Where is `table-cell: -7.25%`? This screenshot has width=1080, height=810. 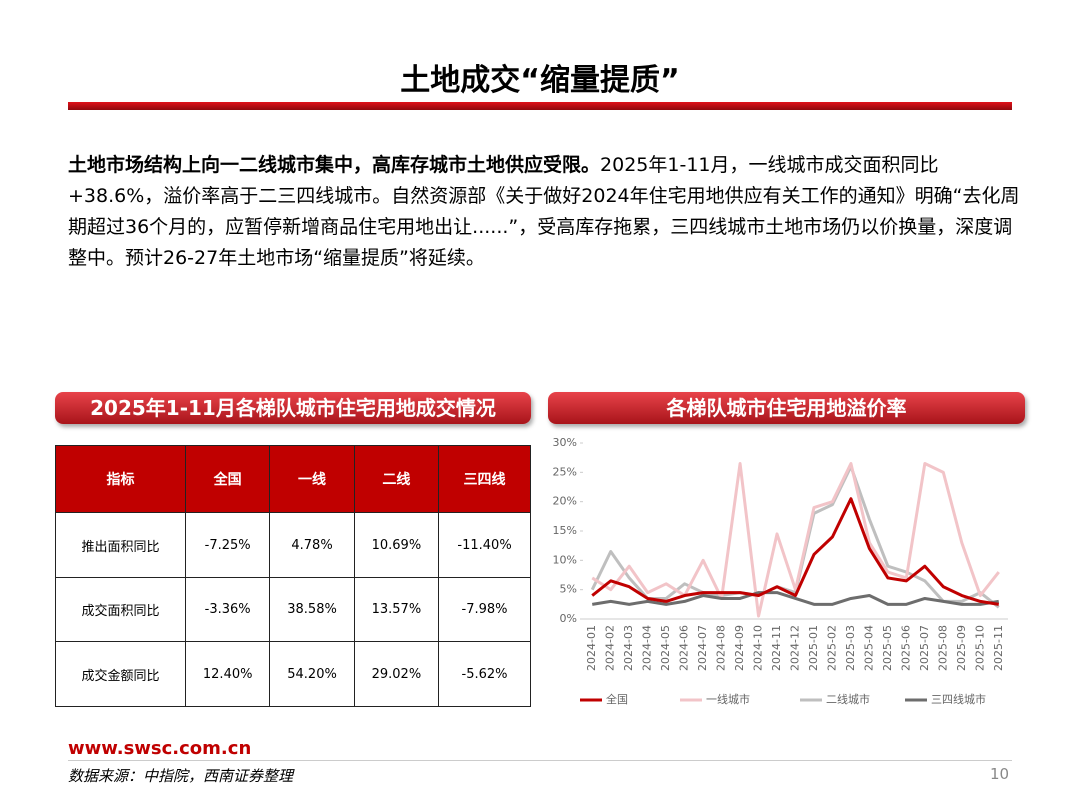
table-cell: -7.25% is located at coordinates (227, 545).